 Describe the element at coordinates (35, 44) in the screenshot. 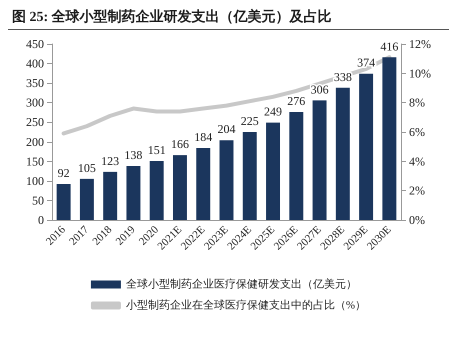

I see `y-tick-label: 450` at that location.